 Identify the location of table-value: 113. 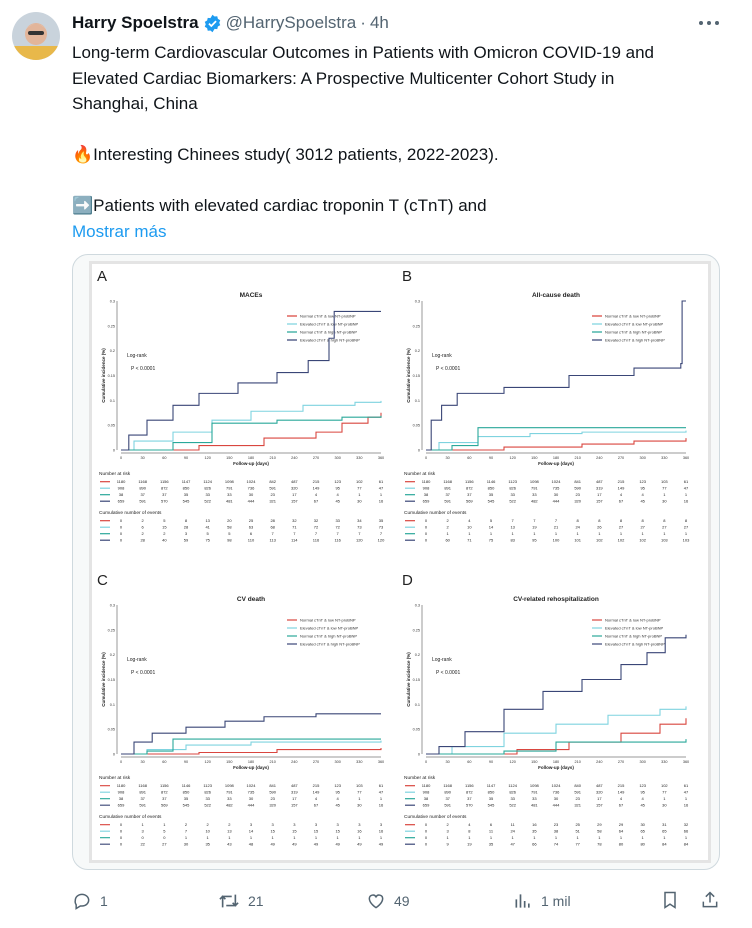
(272, 540).